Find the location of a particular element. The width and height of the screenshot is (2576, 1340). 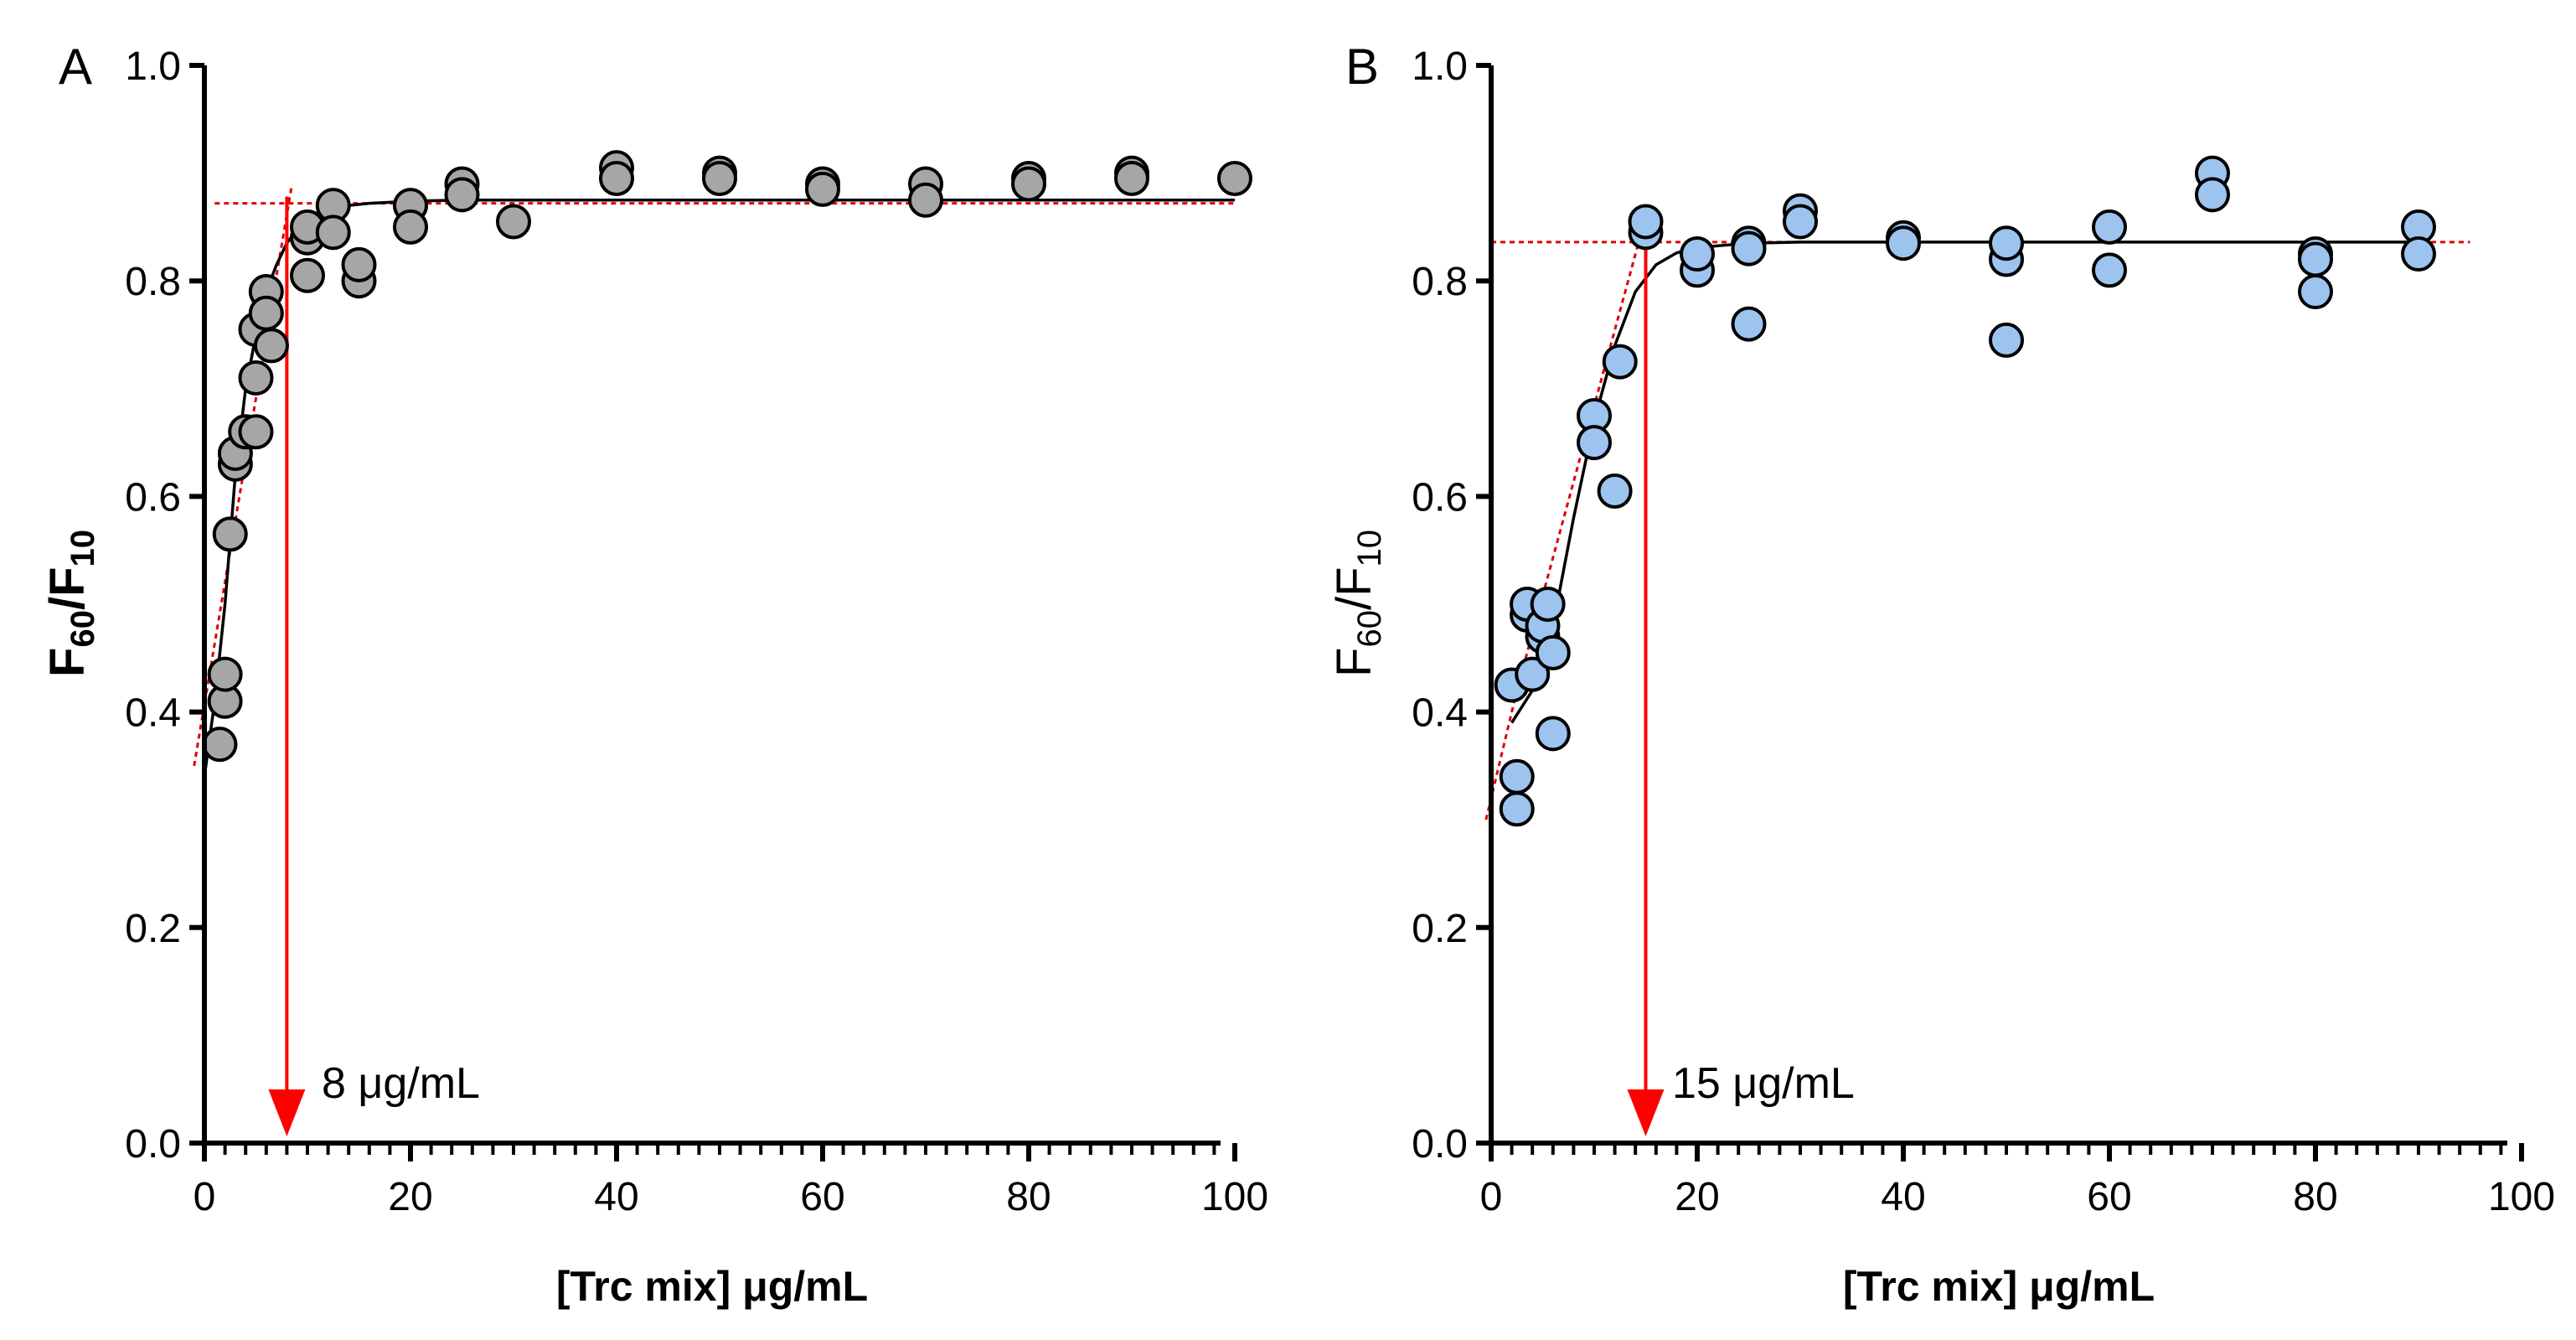

panel-a-y-tick-label: 0.4 is located at coordinates (153, 713).